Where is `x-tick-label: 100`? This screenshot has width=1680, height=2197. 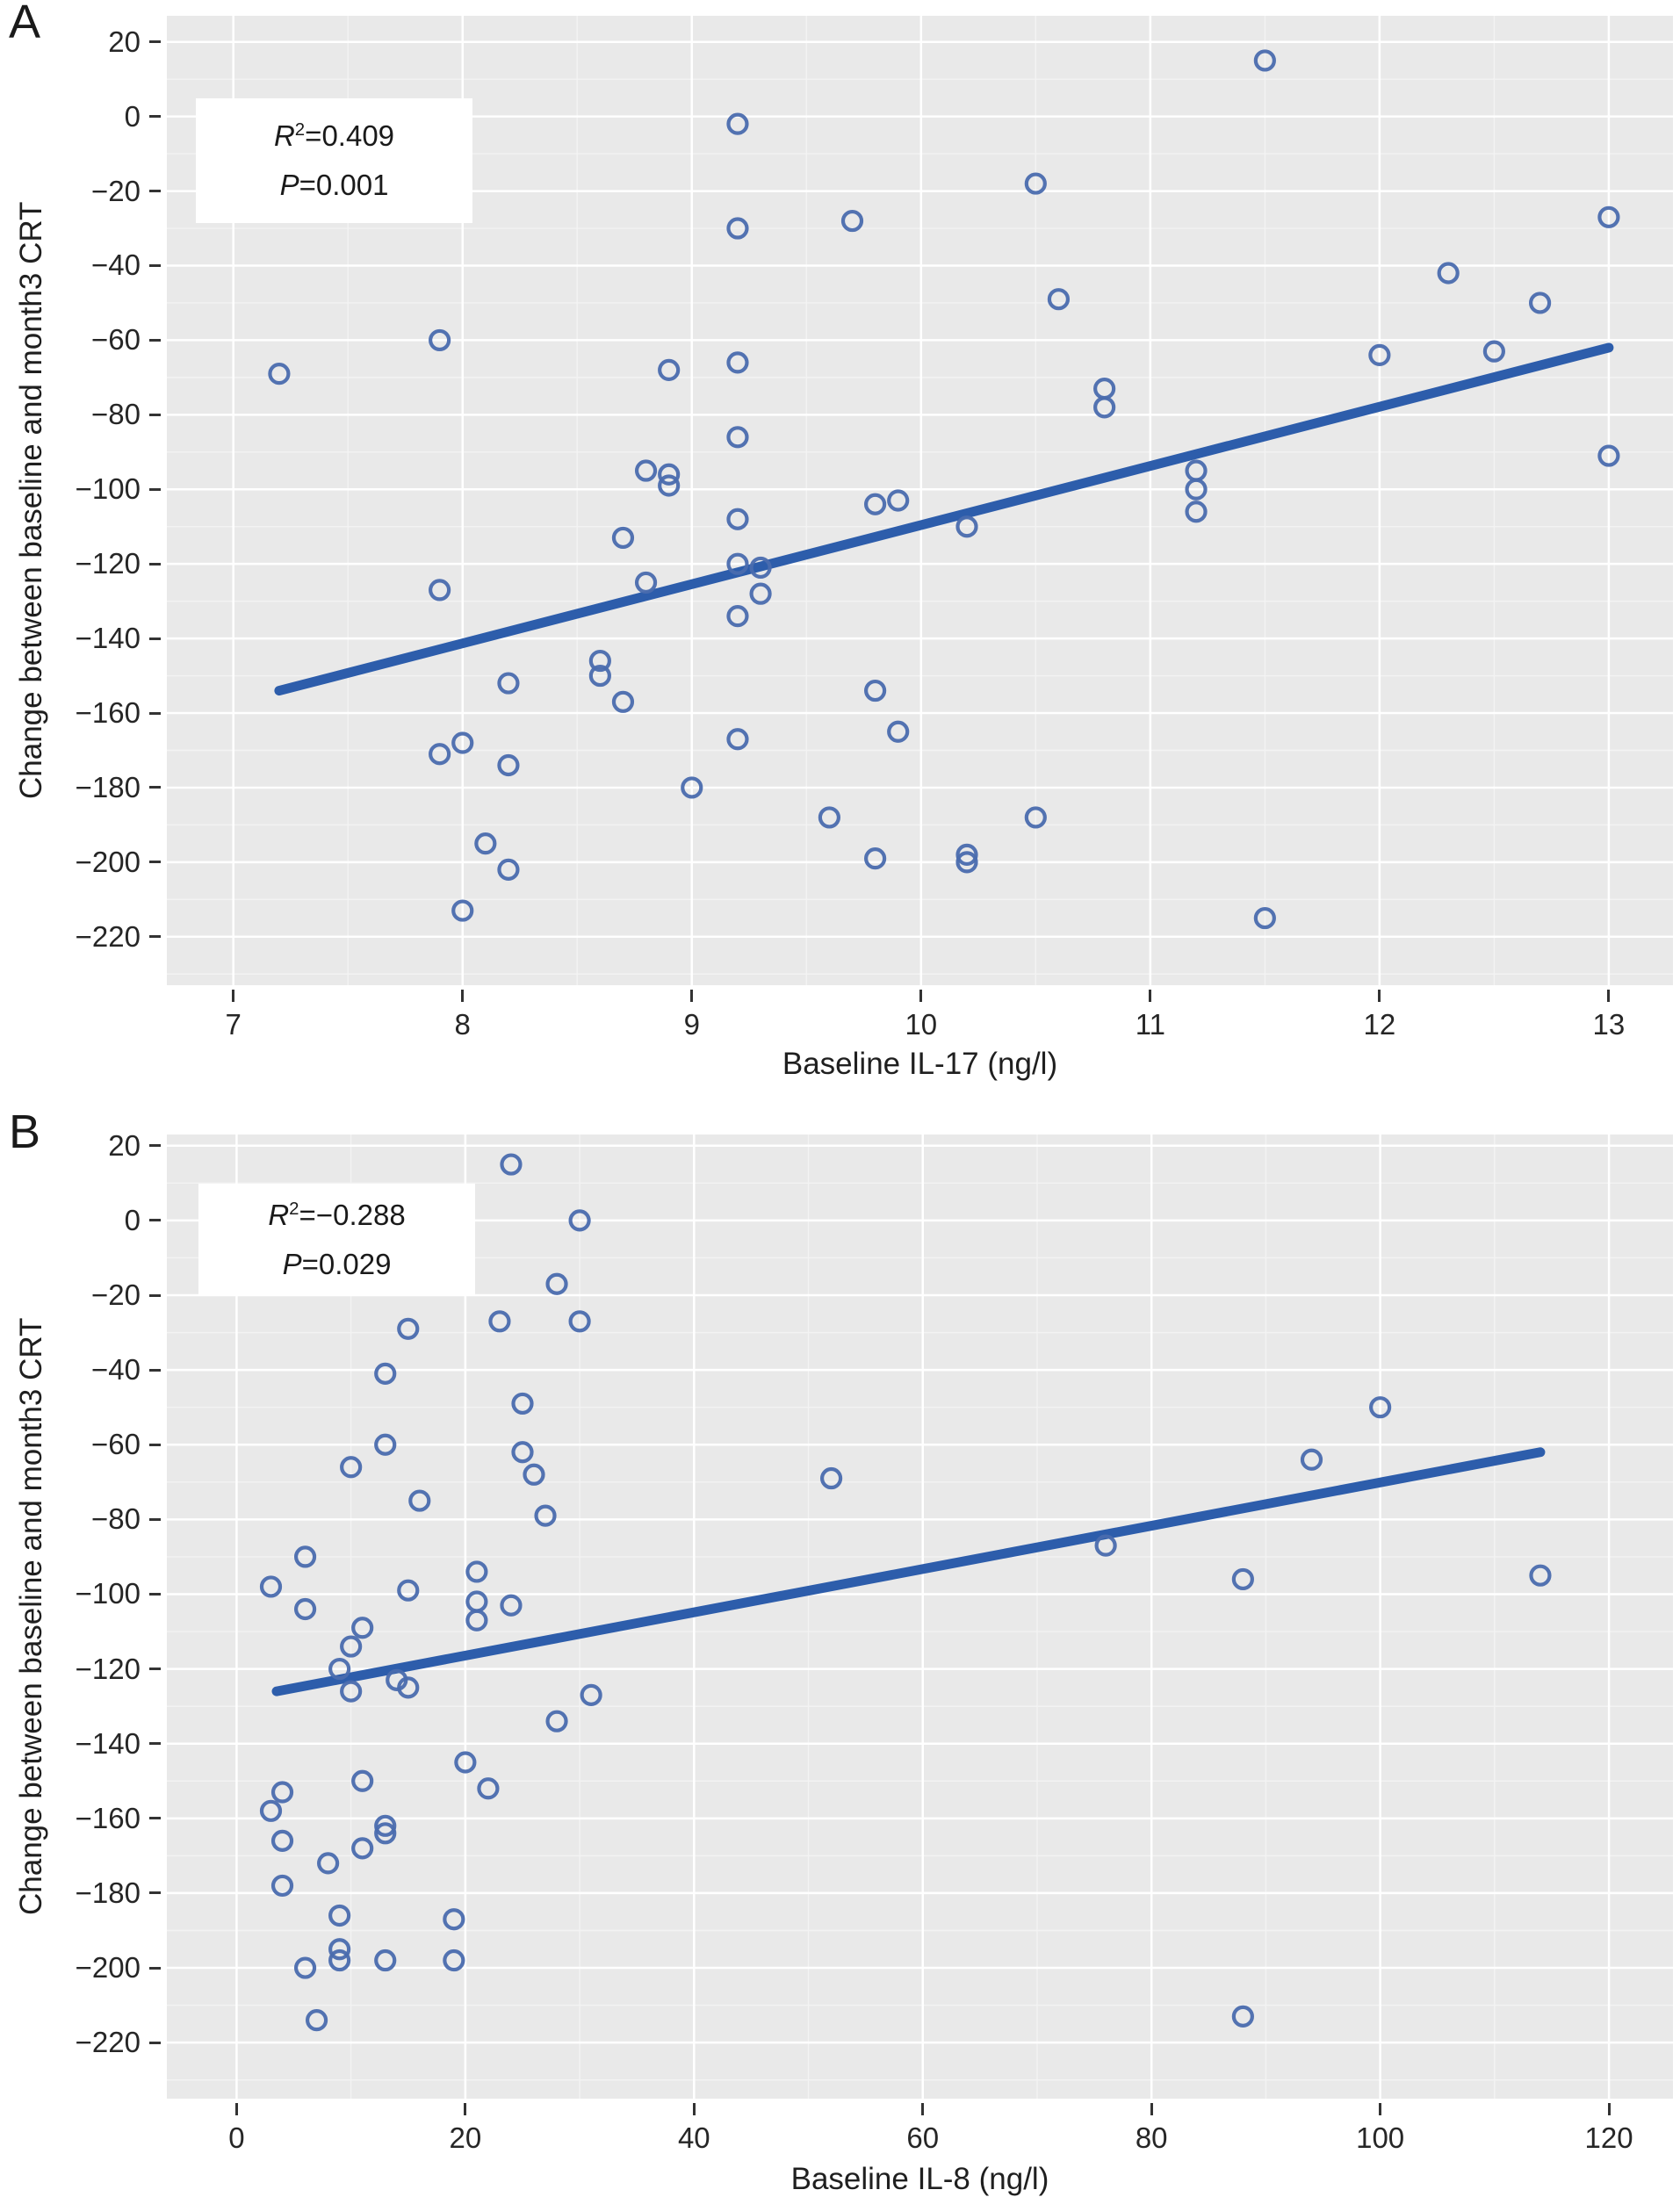 x-tick-label: 100 is located at coordinates (1380, 2137).